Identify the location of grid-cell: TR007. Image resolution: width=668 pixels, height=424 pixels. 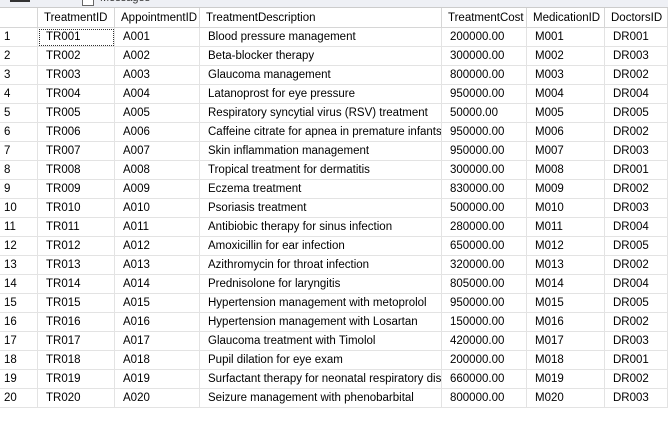
(76, 151).